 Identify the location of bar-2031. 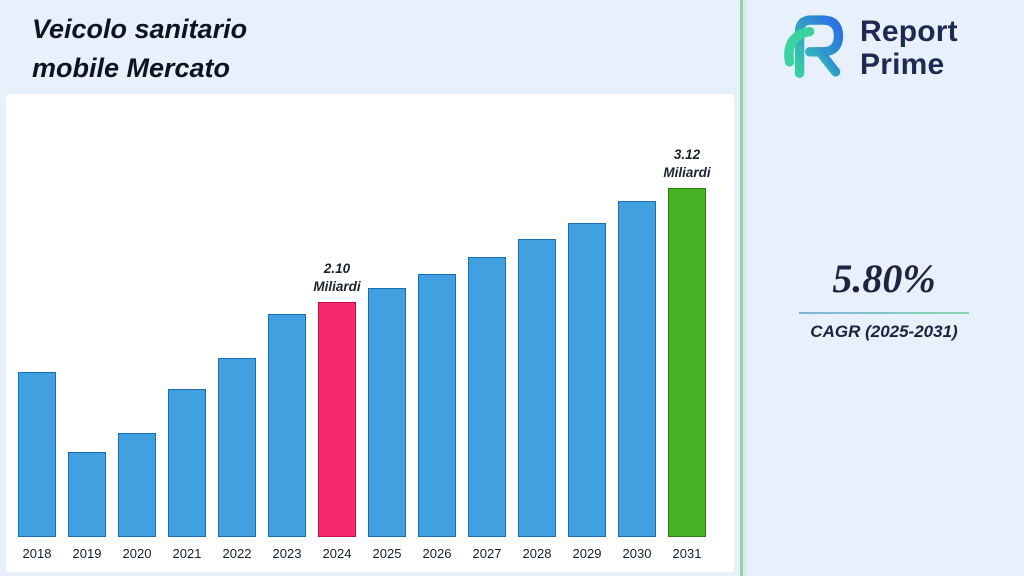
(687, 362).